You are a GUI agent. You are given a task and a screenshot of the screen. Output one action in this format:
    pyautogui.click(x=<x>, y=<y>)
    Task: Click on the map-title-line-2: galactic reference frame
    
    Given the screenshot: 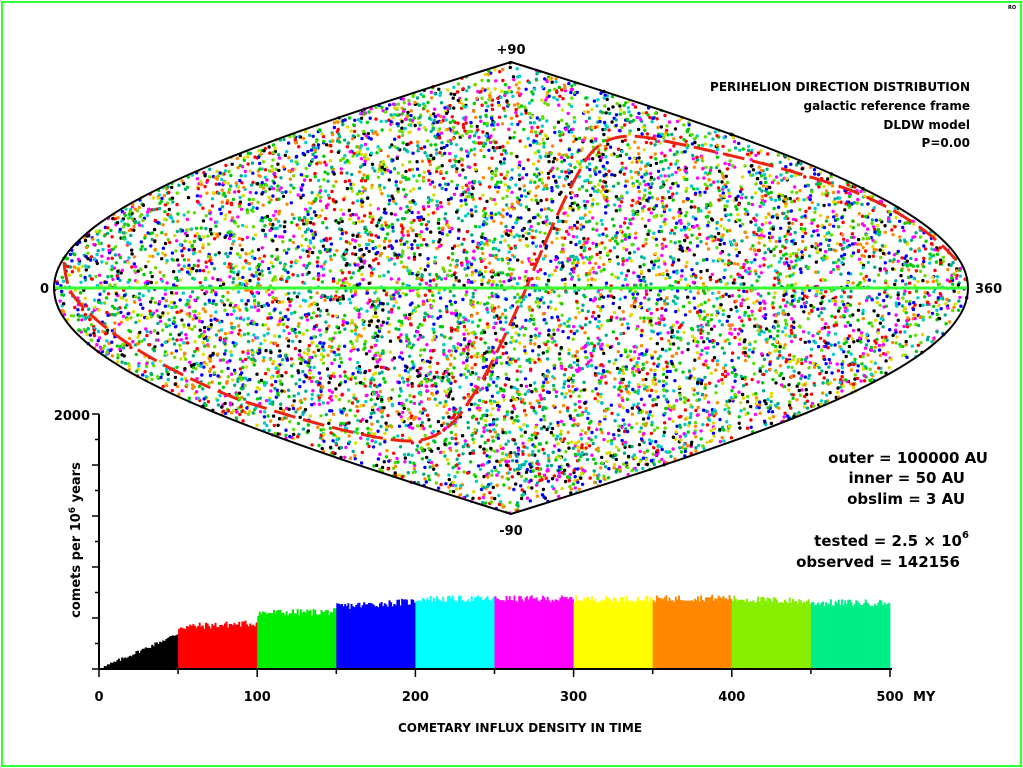 What is the action you would take?
    pyautogui.click(x=887, y=106)
    